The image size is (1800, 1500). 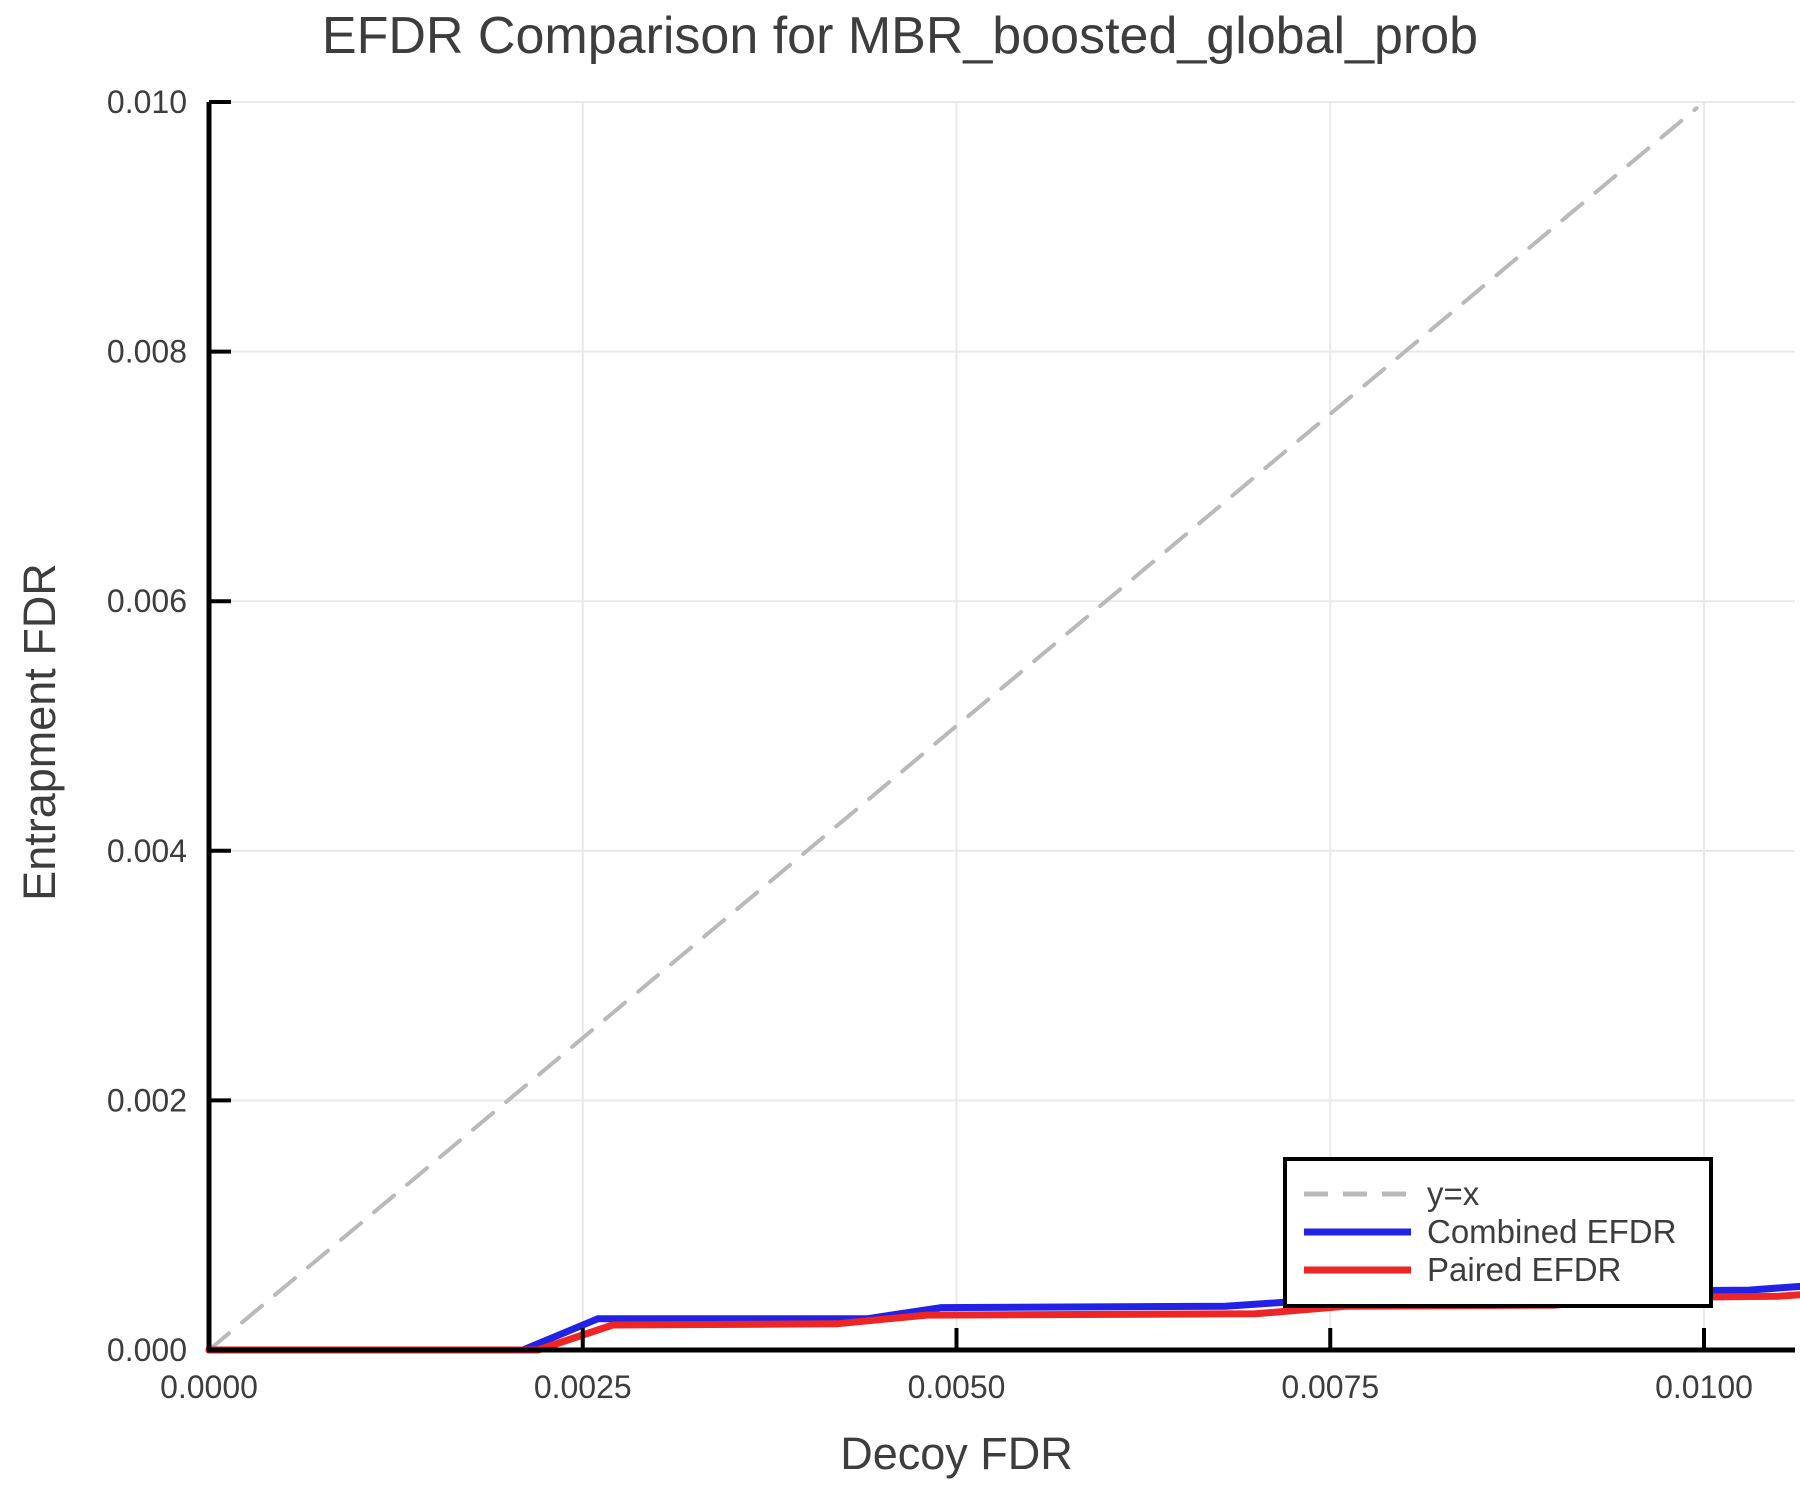 I want to click on y-tick-label: 0.010, so click(x=147, y=102).